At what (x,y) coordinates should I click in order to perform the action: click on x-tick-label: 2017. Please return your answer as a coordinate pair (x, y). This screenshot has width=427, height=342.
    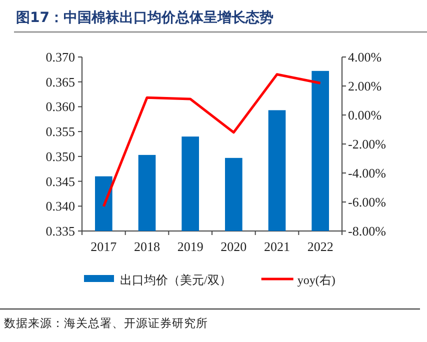
    Looking at the image, I should click on (104, 246).